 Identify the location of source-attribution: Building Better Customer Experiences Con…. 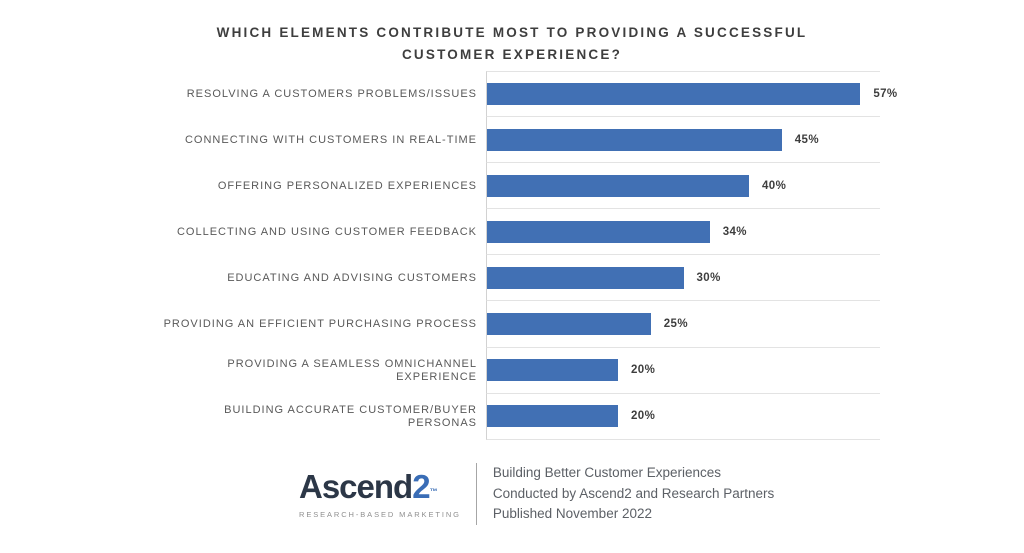
(633, 494).